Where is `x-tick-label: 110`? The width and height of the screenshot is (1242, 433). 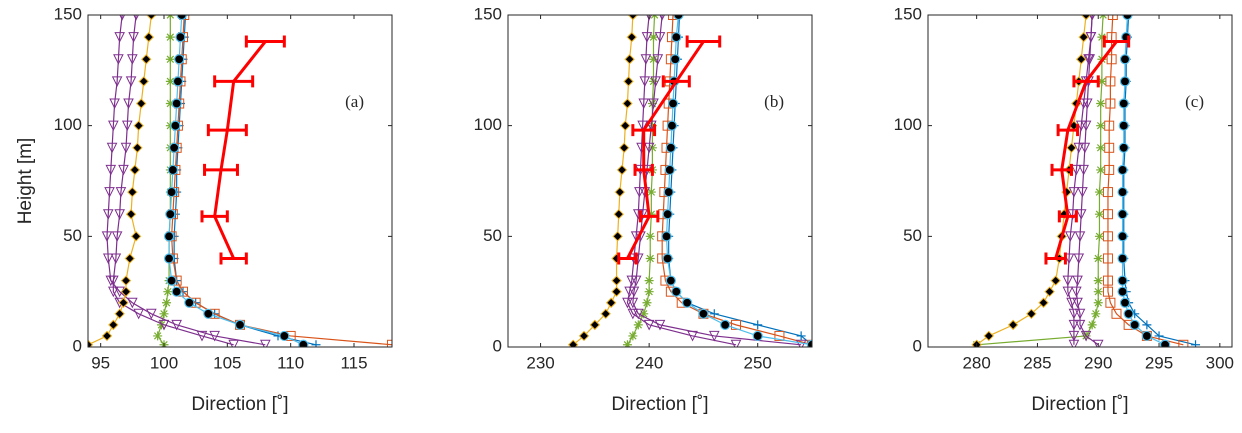 x-tick-label: 110 is located at coordinates (290, 362).